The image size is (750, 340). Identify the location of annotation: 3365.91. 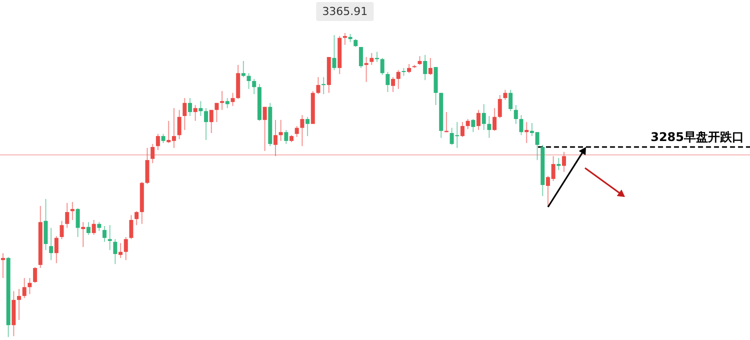
(345, 11).